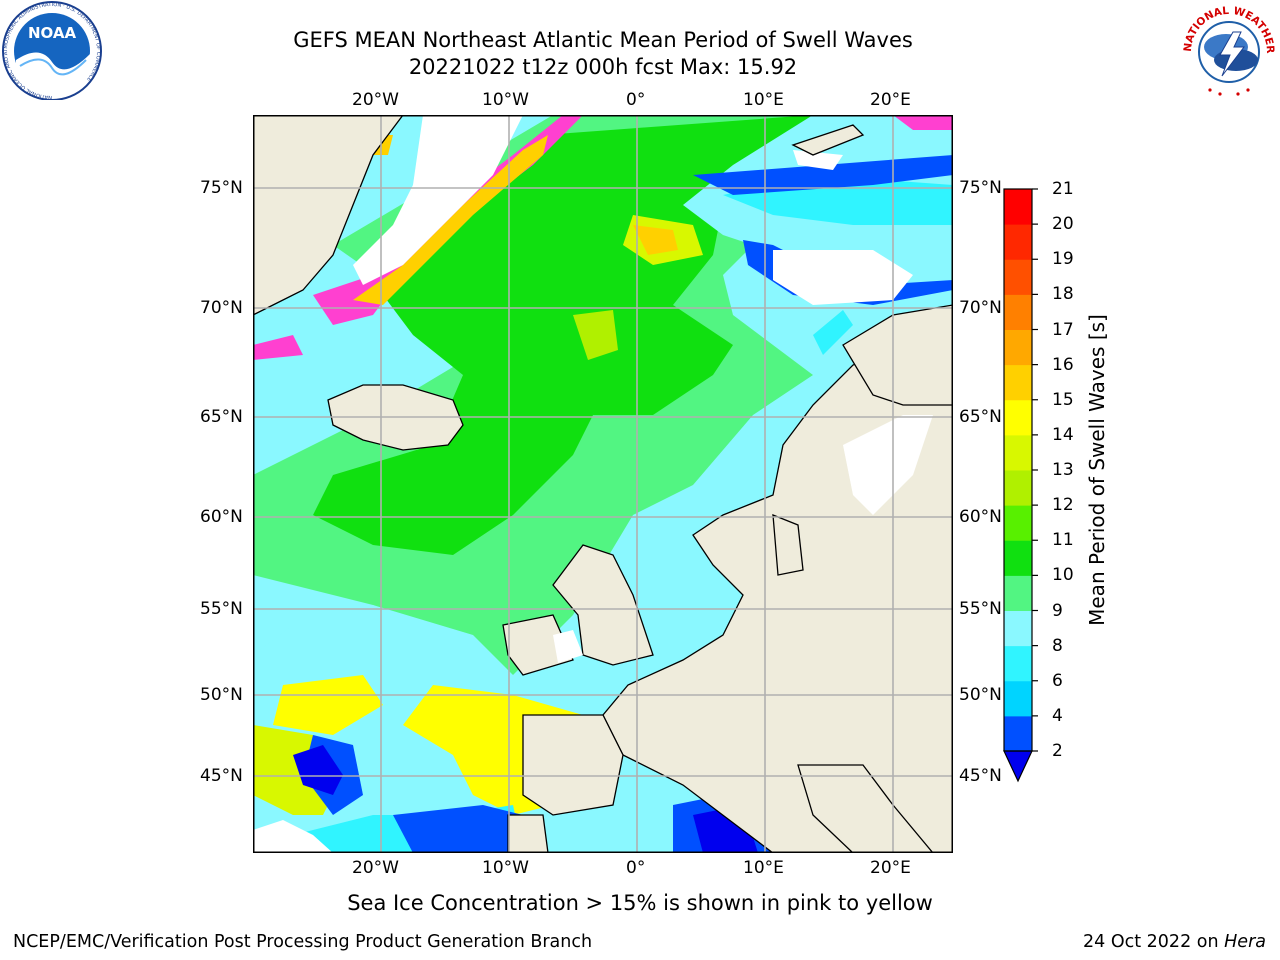  I want to click on colorbar-label: Mean Period of Swell Waves [s], so click(1097, 470).